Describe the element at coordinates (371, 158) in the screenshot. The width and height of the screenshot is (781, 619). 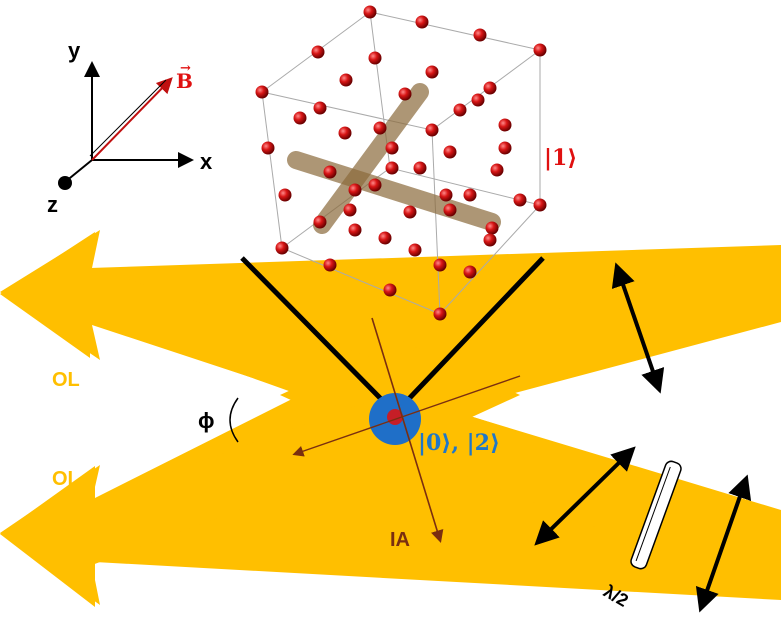
I see `tube-diagonal` at that location.